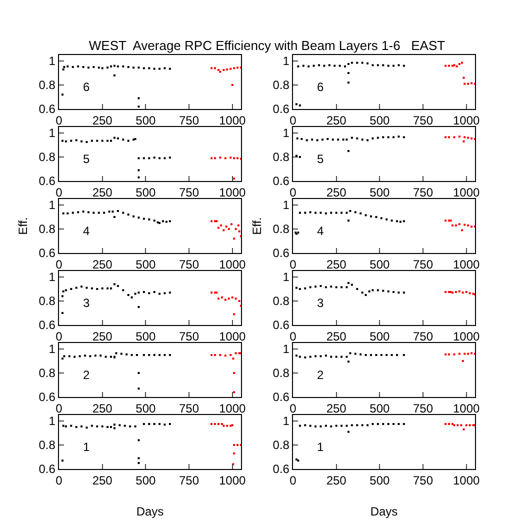  Describe the element at coordinates (86, 303) in the screenshot. I see `annotation: 3` at that location.